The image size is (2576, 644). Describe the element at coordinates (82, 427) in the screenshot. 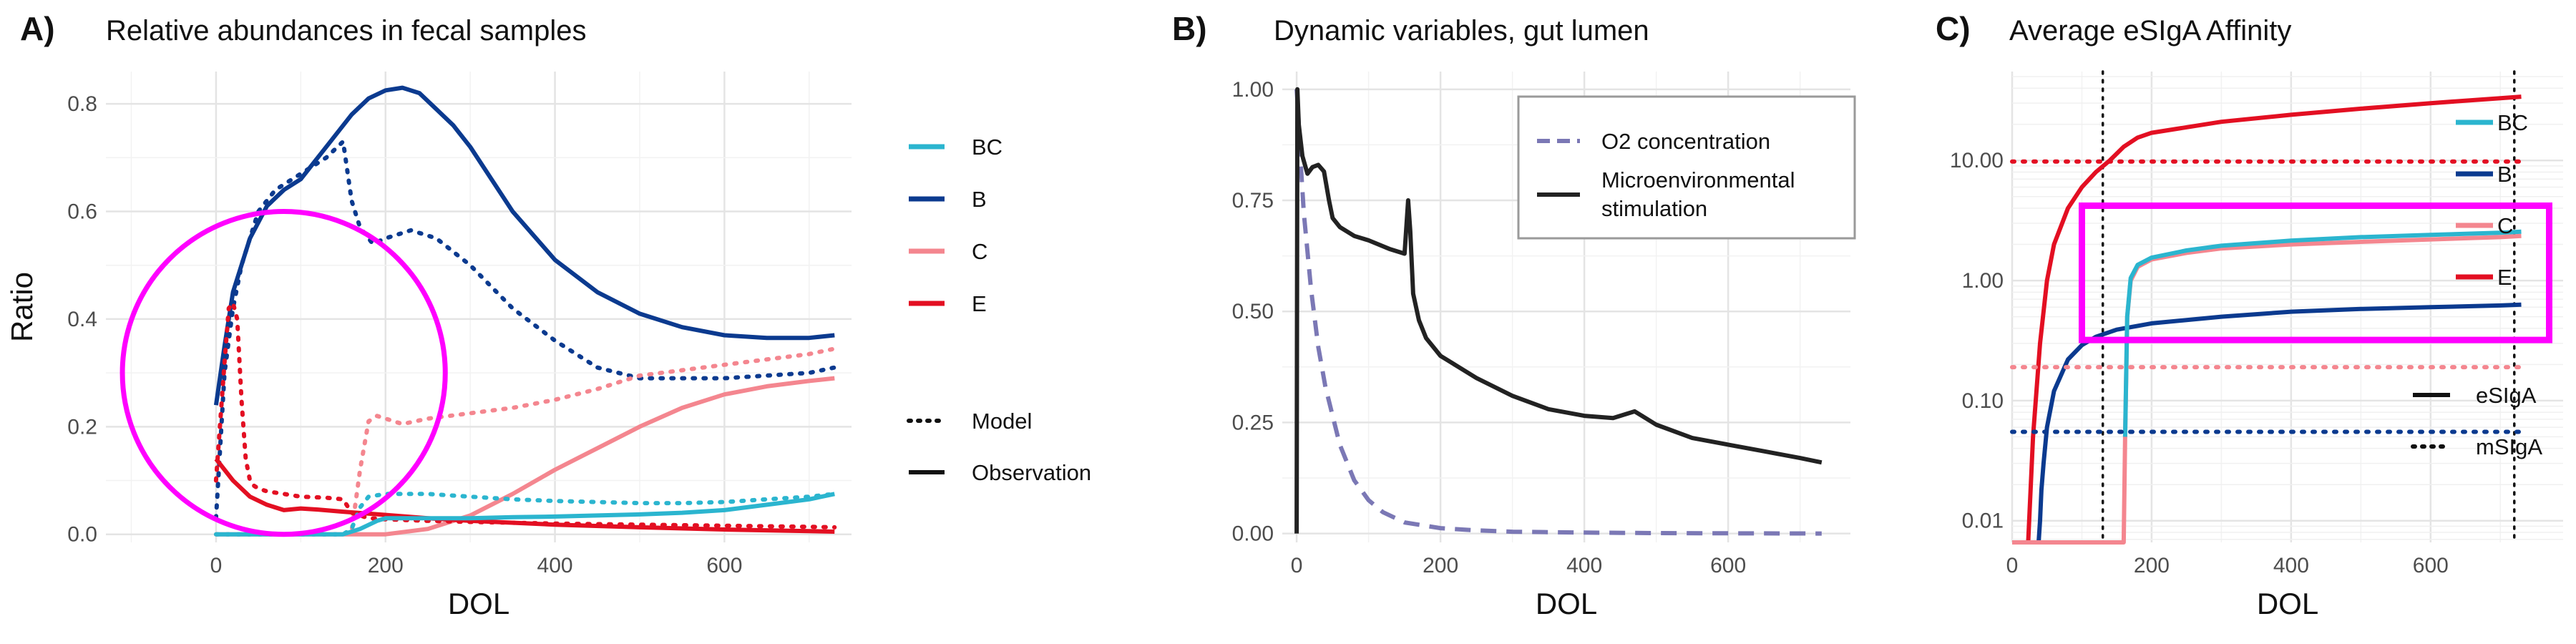

I see `y-tick-label: 0.2` at that location.